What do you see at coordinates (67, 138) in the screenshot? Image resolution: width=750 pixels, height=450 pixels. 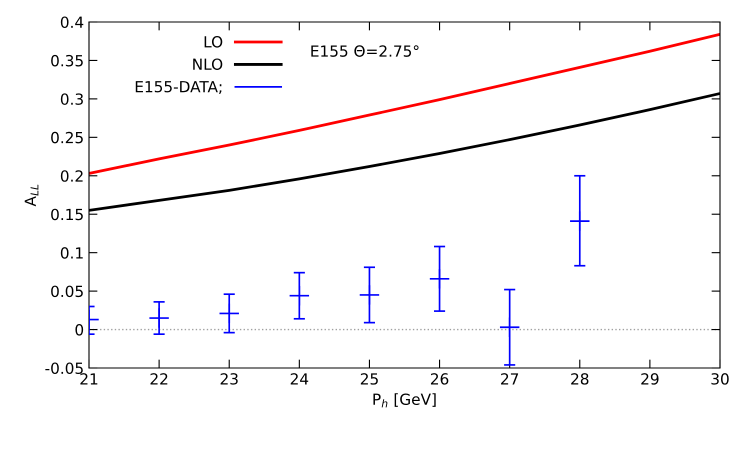 I see `y-tick-label: 0.25` at bounding box center [67, 138].